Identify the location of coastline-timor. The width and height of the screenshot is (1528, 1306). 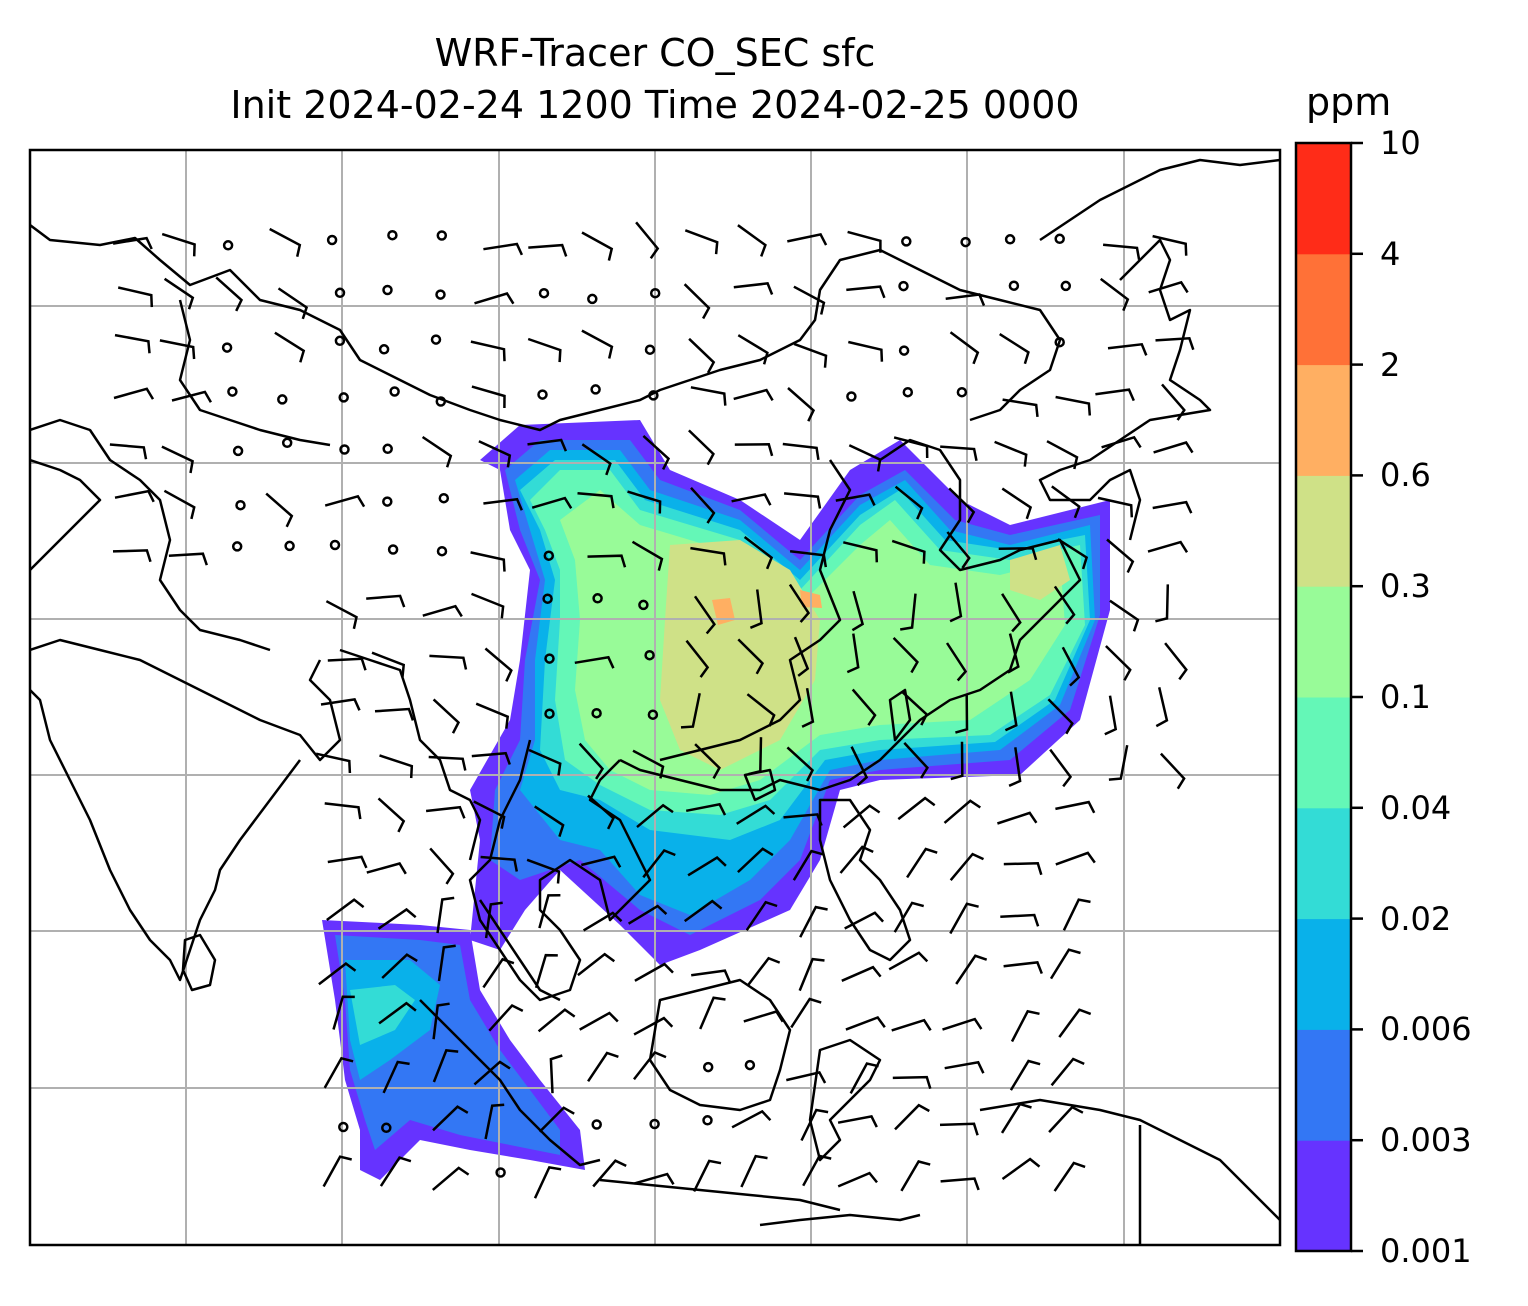
(840, 1220).